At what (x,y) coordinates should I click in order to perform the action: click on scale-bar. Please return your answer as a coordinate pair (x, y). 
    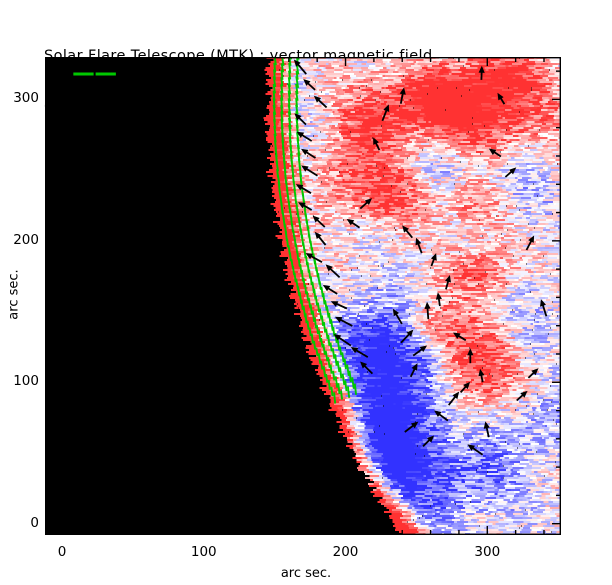
    Looking at the image, I should click on (94, 73).